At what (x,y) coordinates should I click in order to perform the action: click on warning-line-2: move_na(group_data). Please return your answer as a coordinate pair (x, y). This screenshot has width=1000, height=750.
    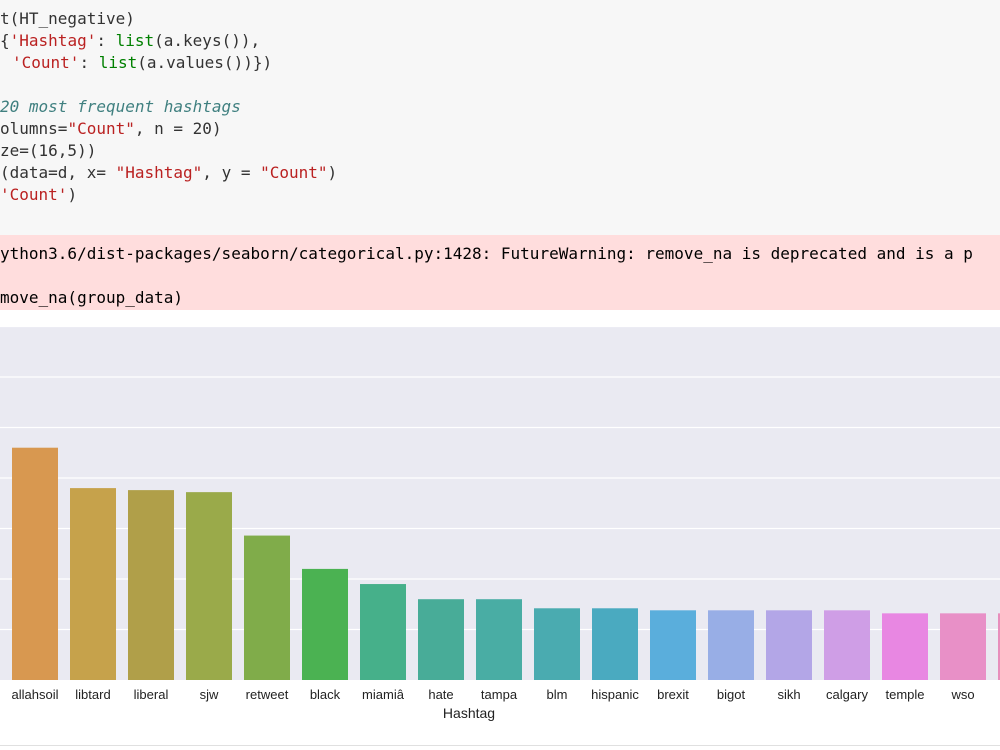
    Looking at the image, I should click on (92, 297).